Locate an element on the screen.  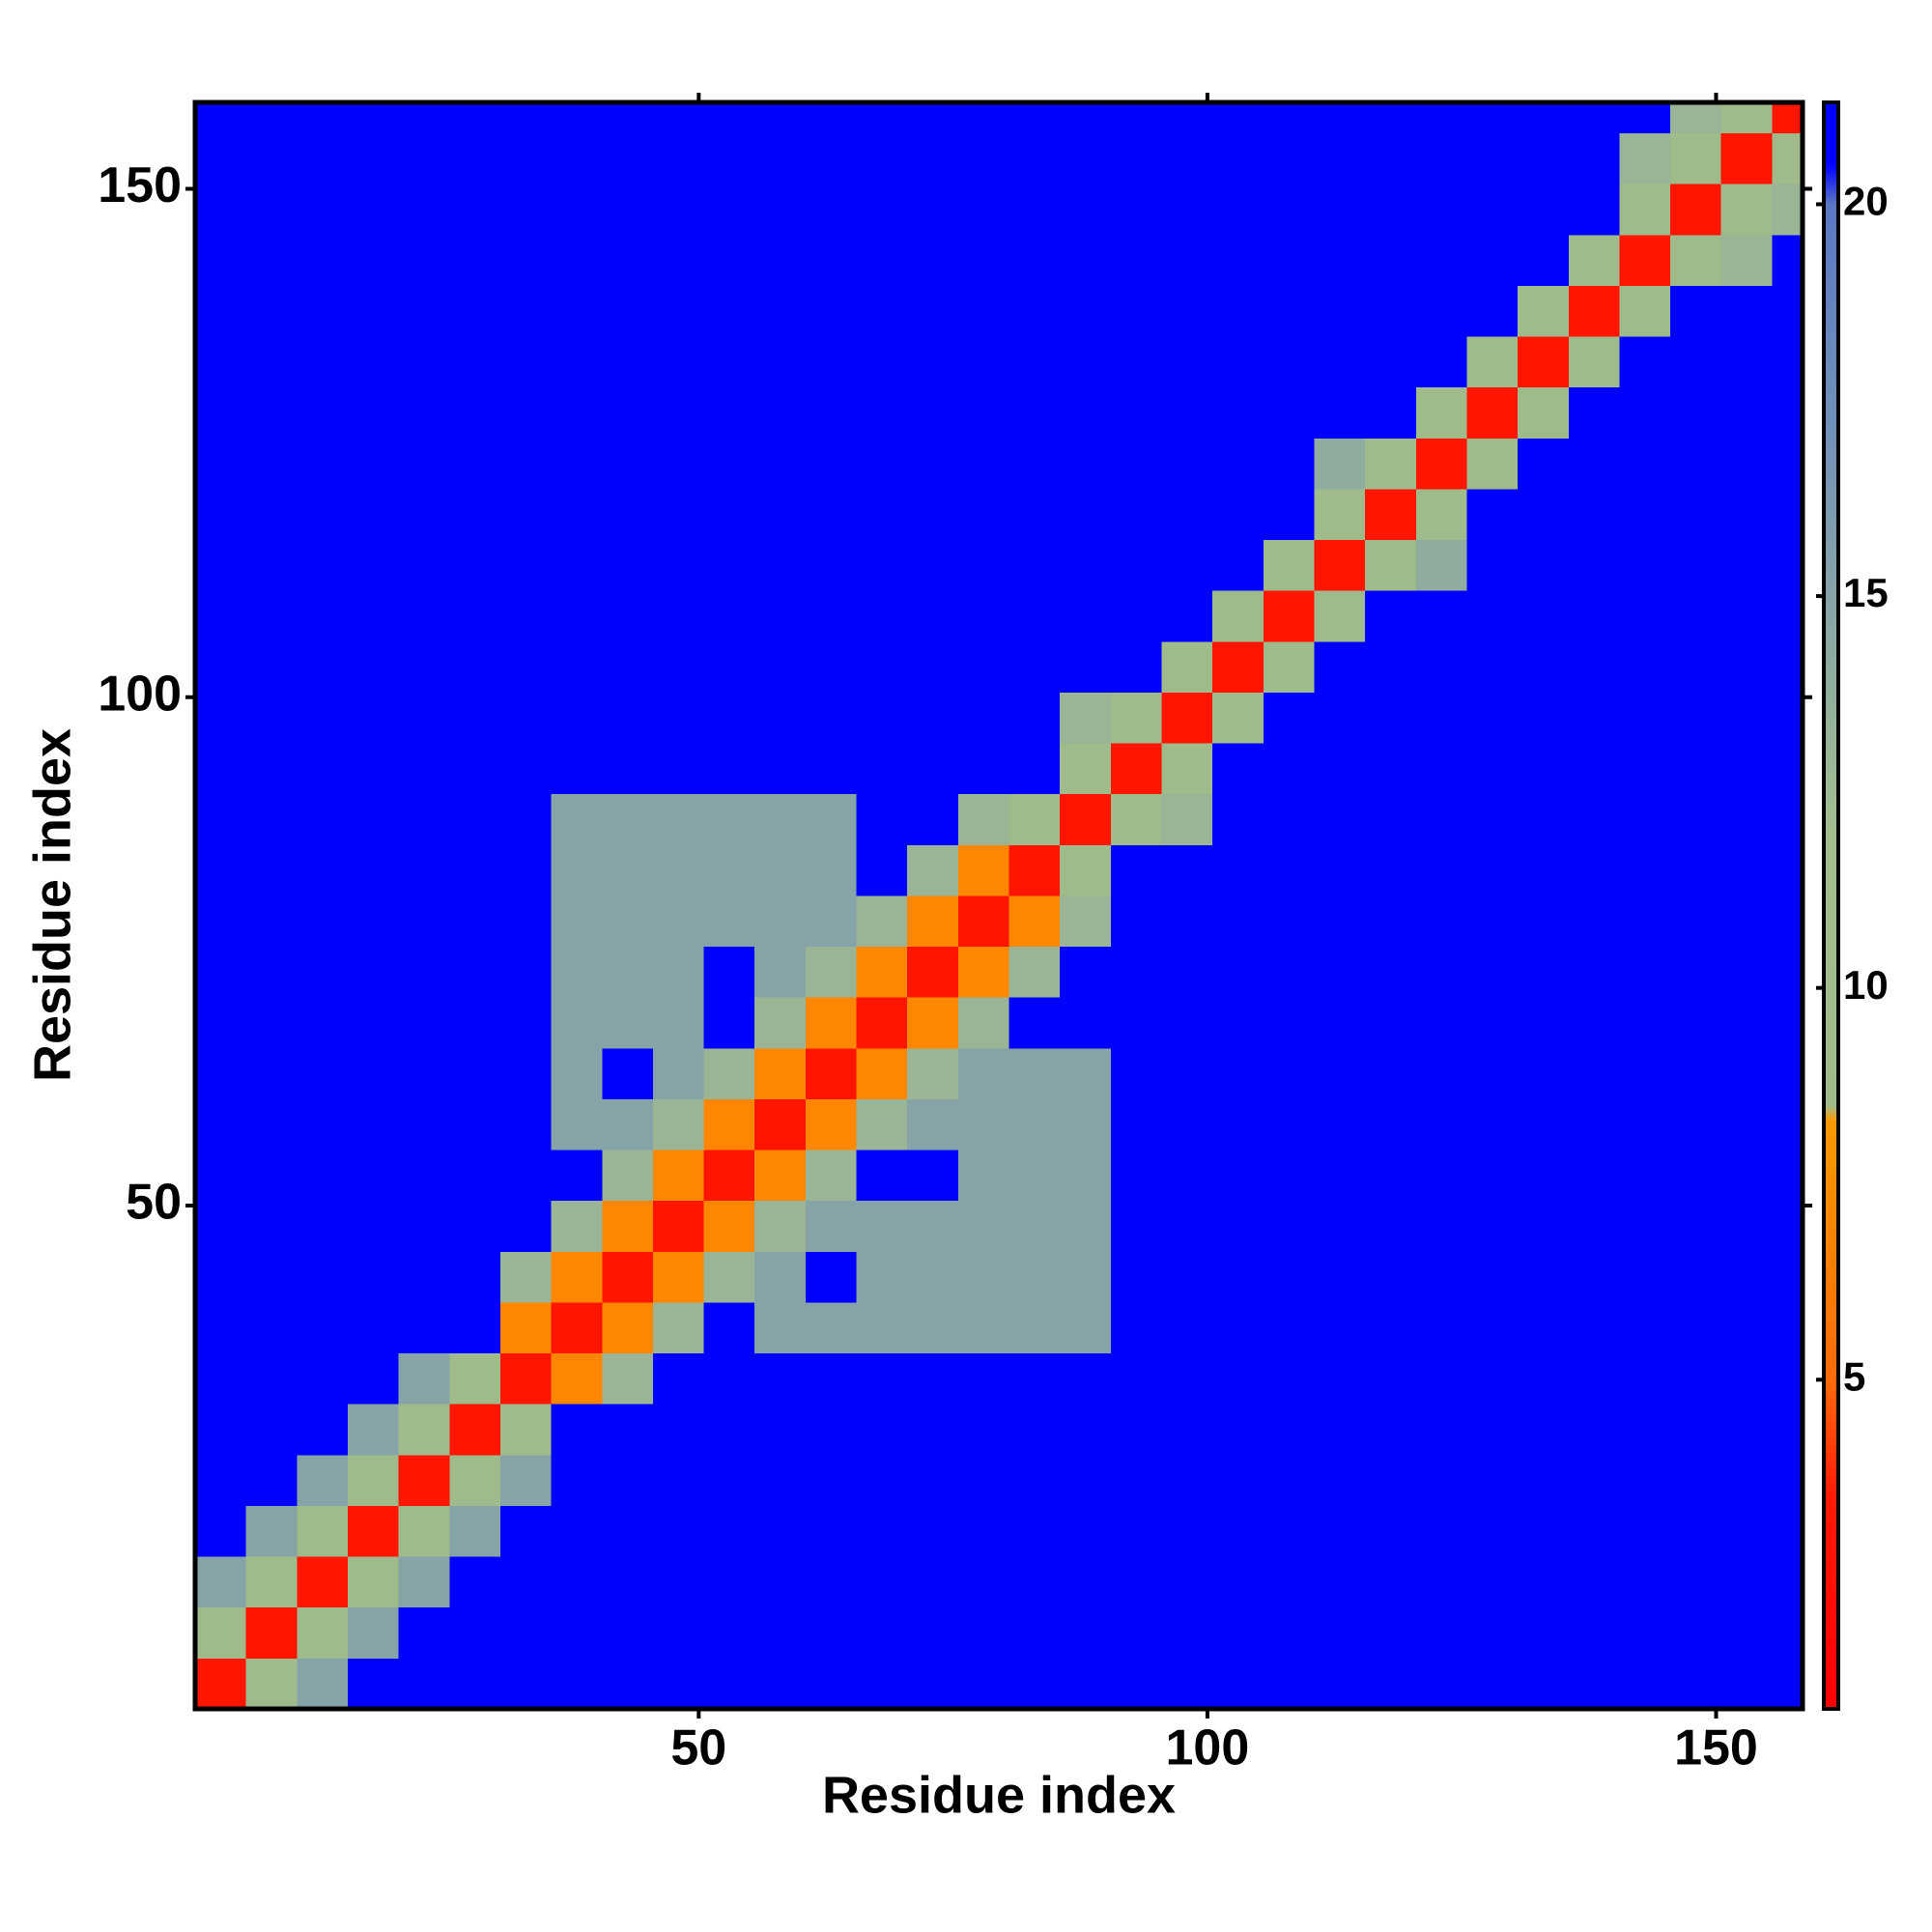
y-tick-label: 50 is located at coordinates (154, 1203).